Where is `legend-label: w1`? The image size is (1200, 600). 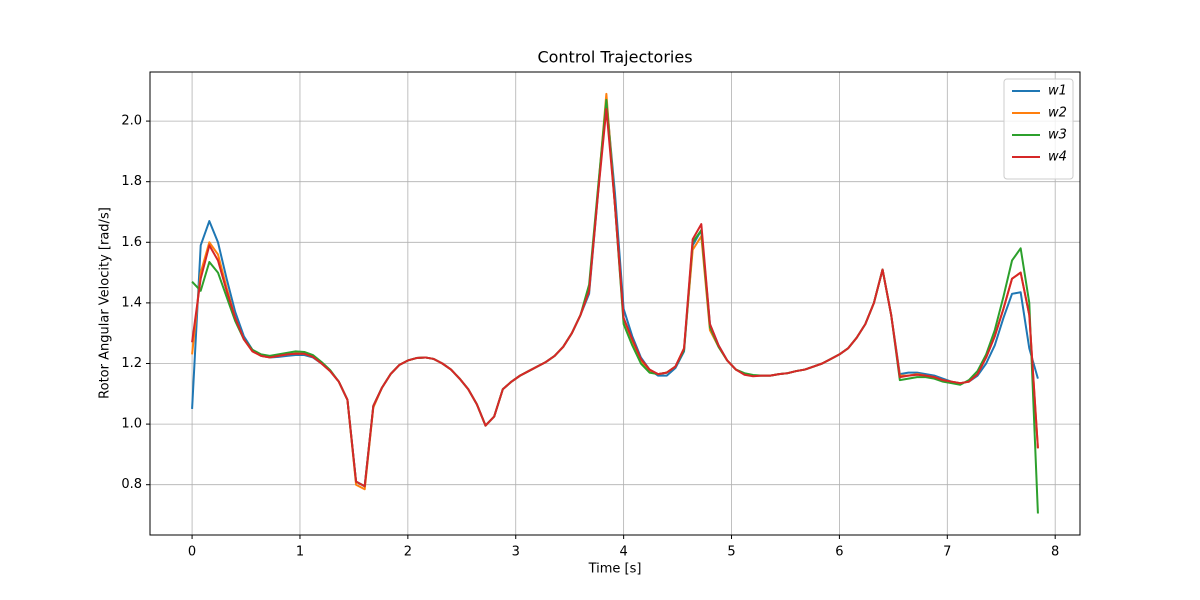
legend-label: w1 is located at coordinates (1057, 91).